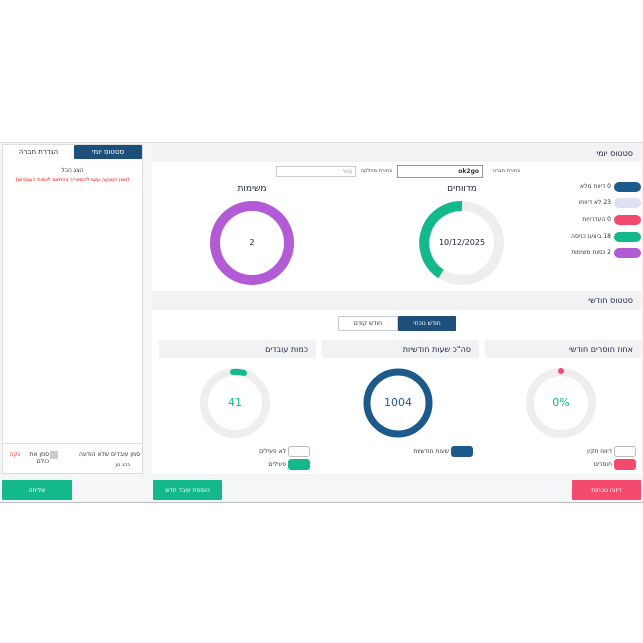  I want to click on toggle-label: דיווח תקין, so click(599, 451).